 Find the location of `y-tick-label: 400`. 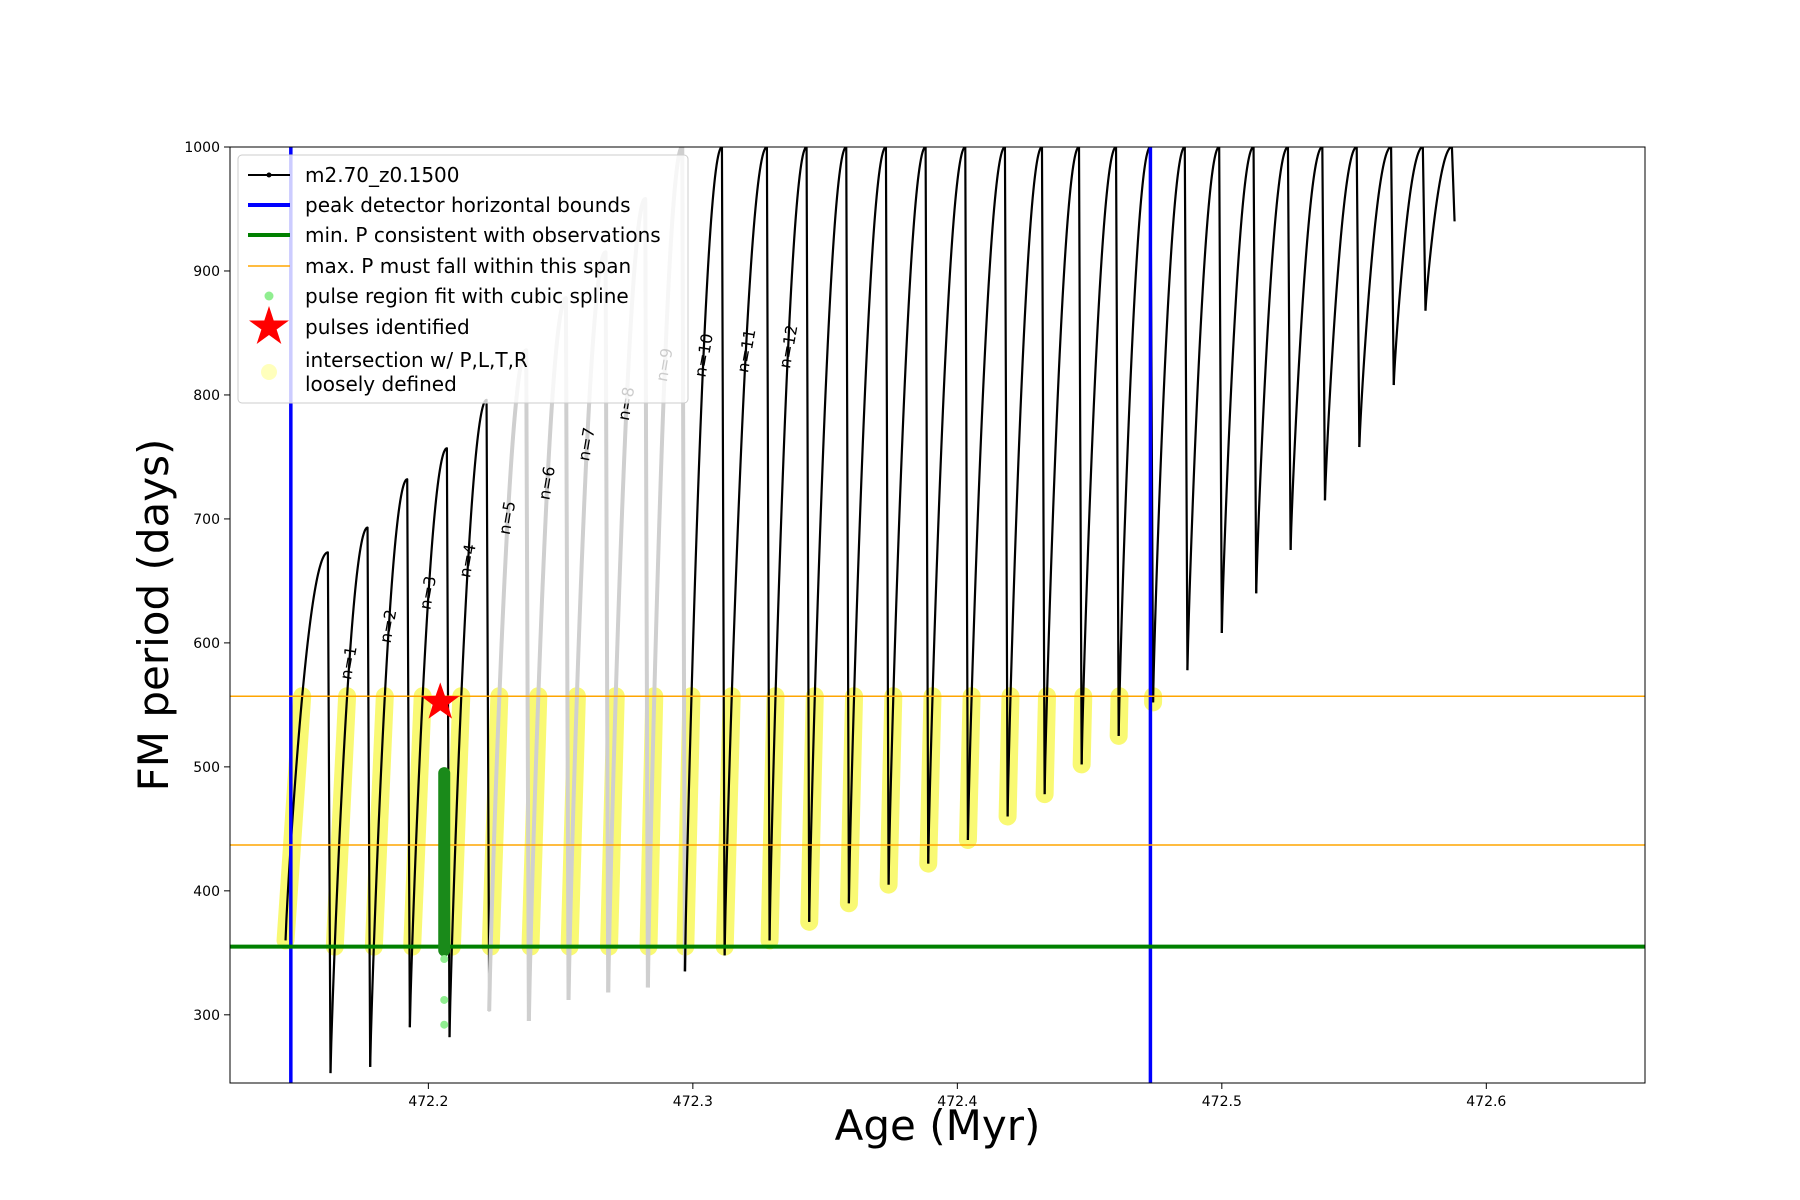

y-tick-label: 400 is located at coordinates (206, 892).